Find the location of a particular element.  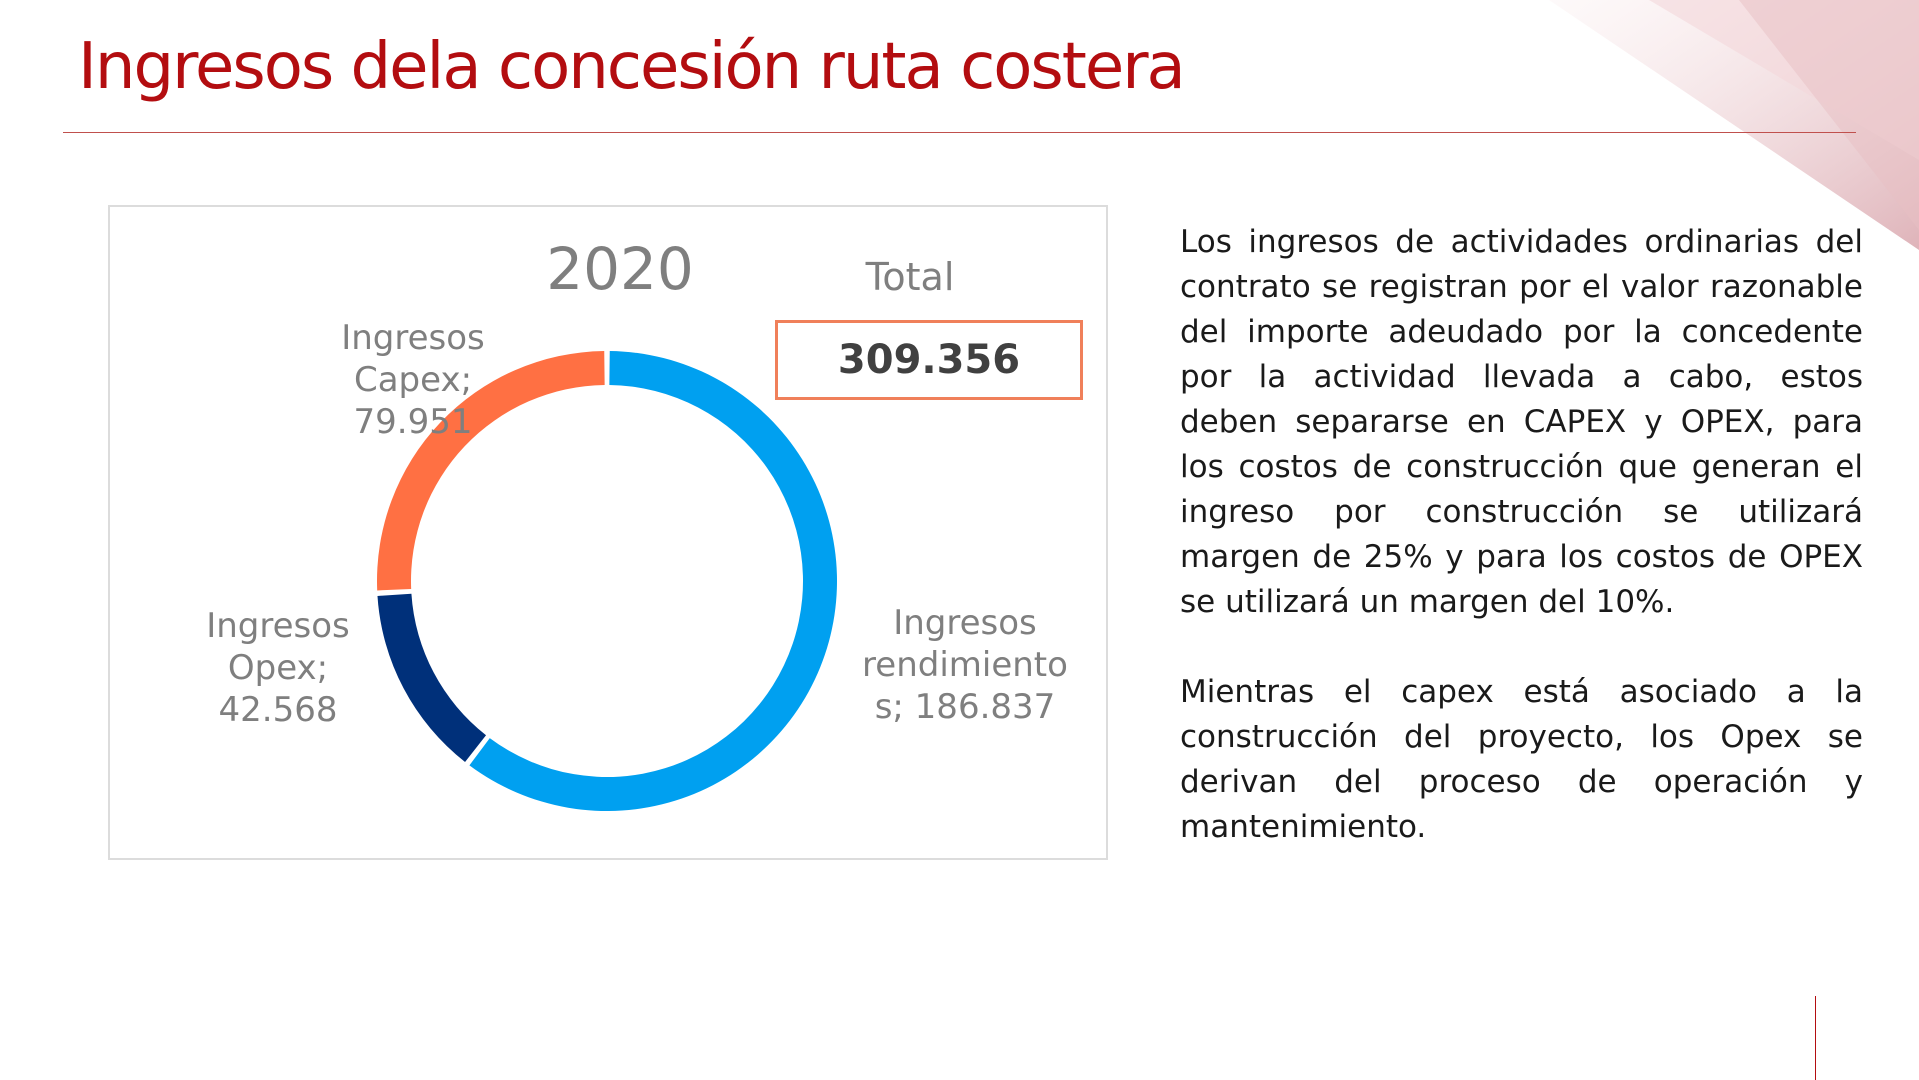

donut-slice-ingresos-rendimientos is located at coordinates (653, 581).